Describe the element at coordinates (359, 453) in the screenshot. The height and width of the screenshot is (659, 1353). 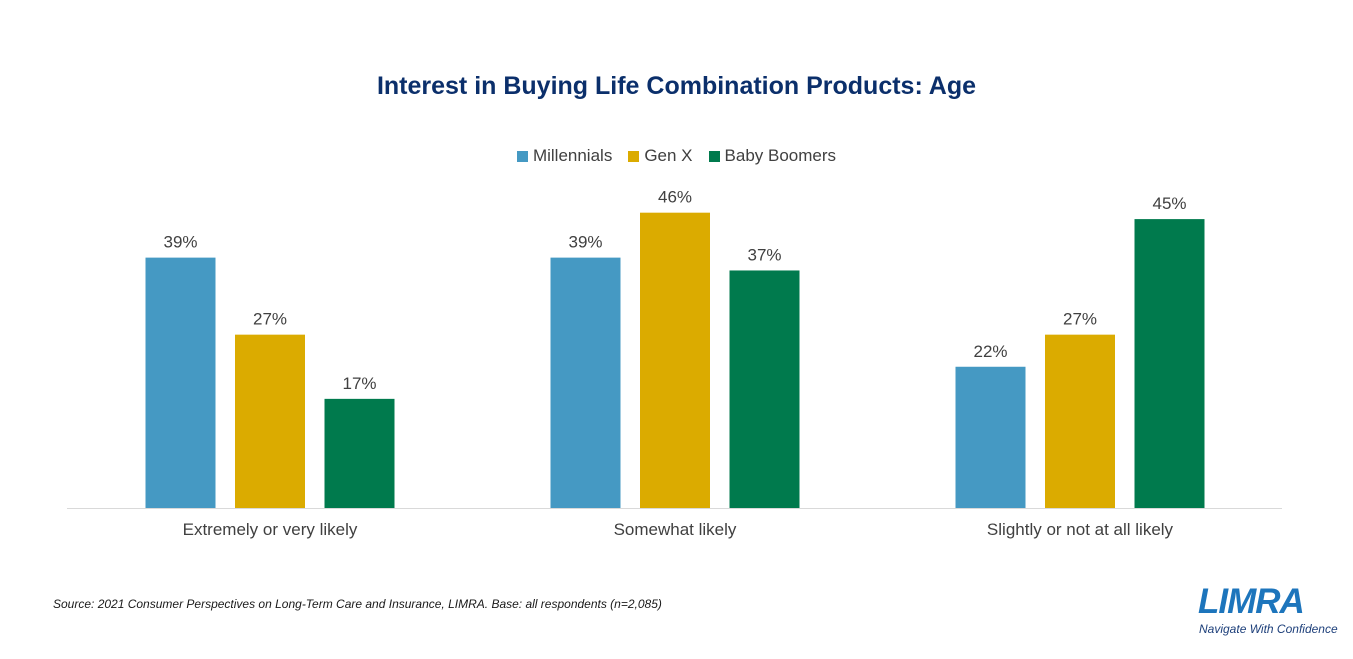
I see `bar-baby-boomers-extremely-or-very-likely` at that location.